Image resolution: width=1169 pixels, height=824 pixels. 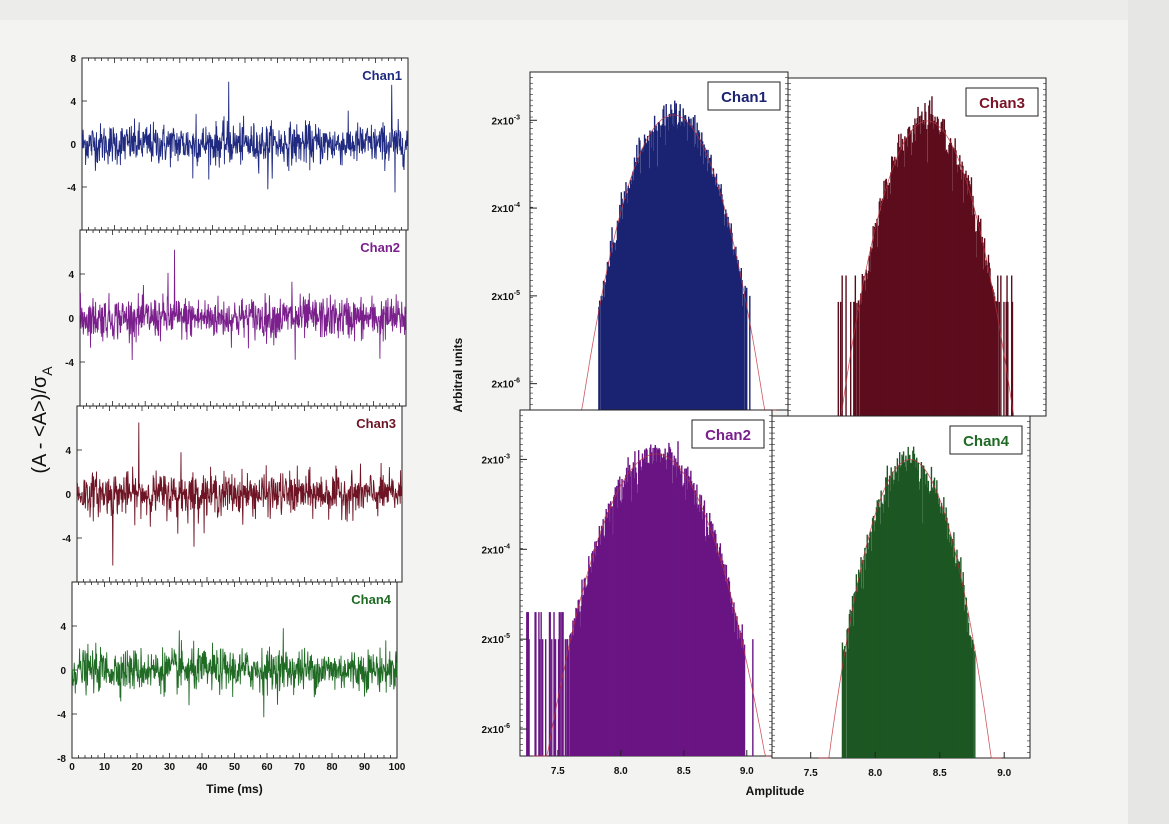 What do you see at coordinates (234, 789) in the screenshot?
I see `x-axis-label: Time (ms)` at bounding box center [234, 789].